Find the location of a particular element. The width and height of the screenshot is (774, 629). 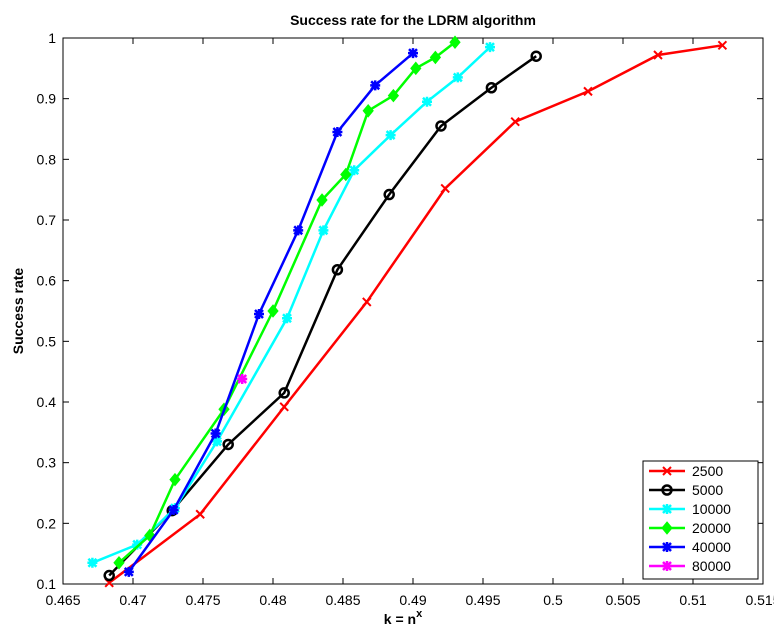

legend: 2500 5000 10000 20000 40000 80000 is located at coordinates (700, 520).